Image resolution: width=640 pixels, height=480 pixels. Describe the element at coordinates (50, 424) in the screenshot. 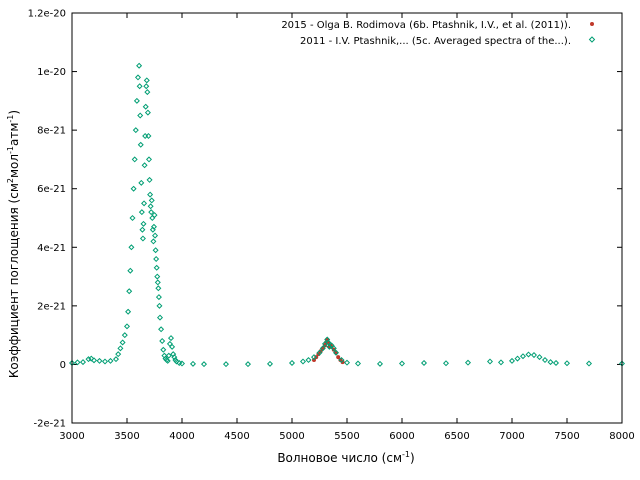

I see `y-tick-label: -2e-21` at that location.